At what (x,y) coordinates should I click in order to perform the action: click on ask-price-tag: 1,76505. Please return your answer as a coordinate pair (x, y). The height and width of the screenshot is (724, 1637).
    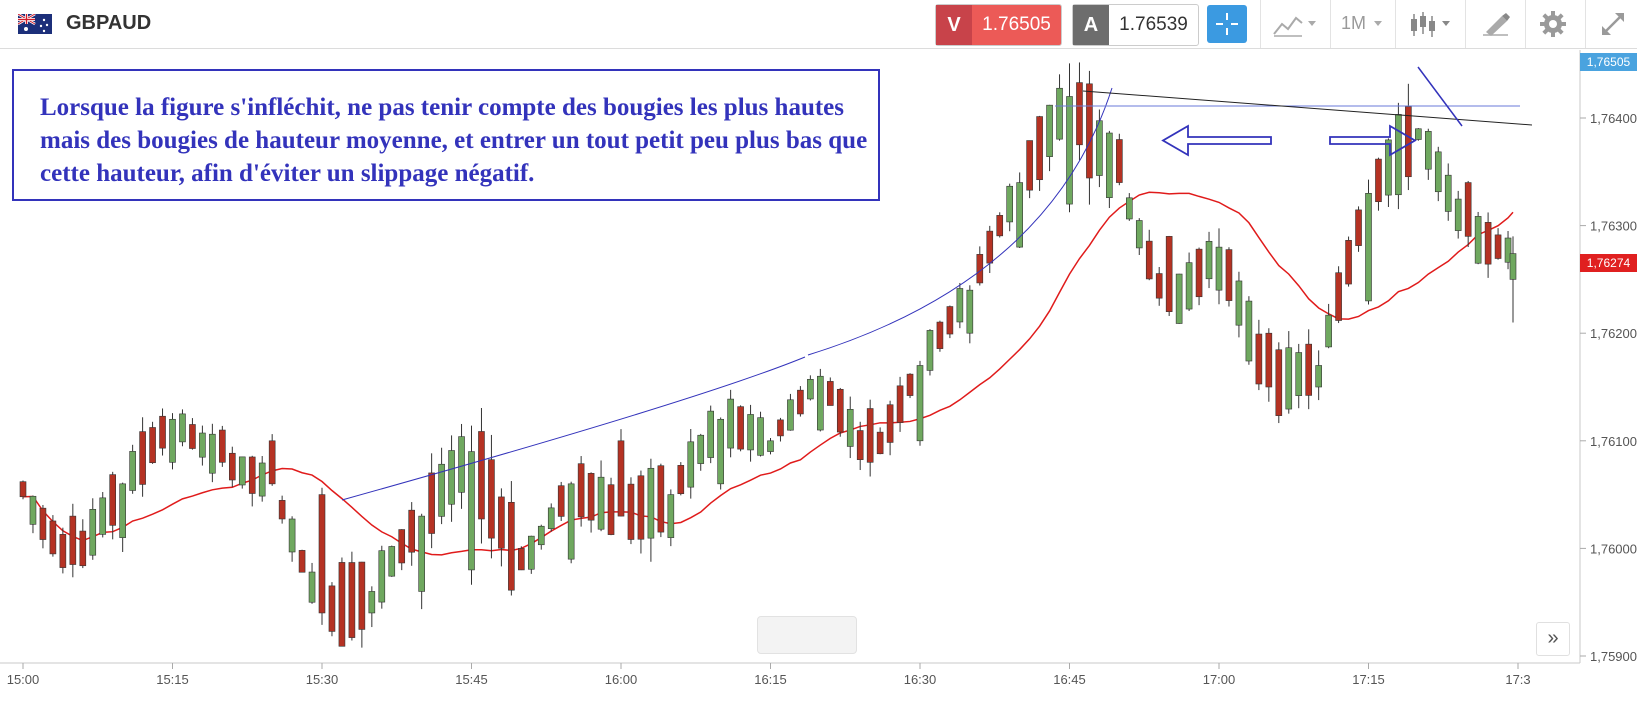
    Looking at the image, I should click on (1608, 62).